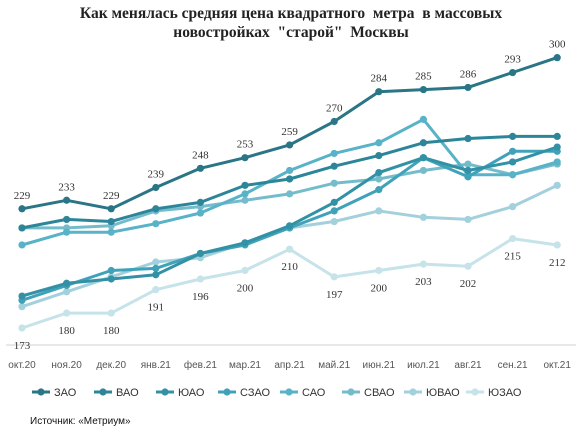 The image size is (582, 435). I want to click on data-label: 191, so click(156, 308).